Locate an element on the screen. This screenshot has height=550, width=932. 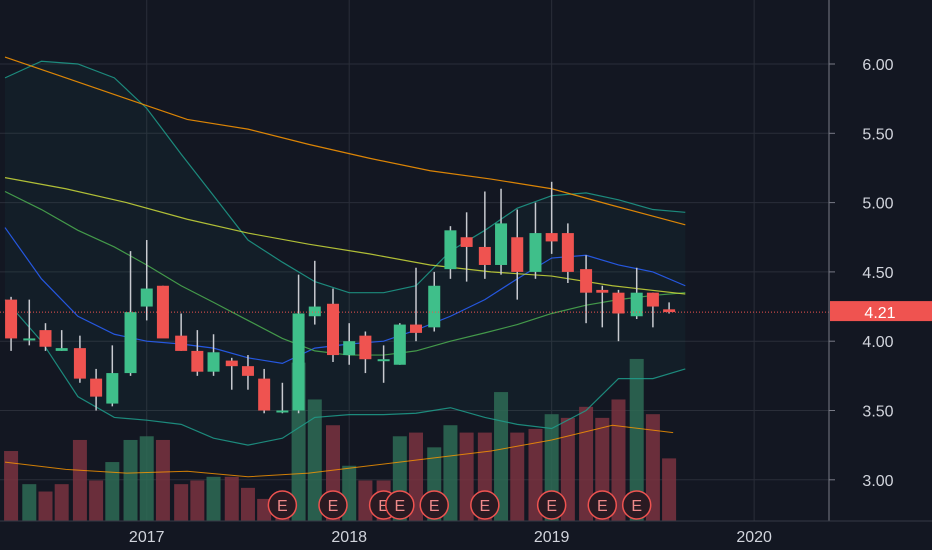
current-price-label: 4.21 is located at coordinates (879, 313).